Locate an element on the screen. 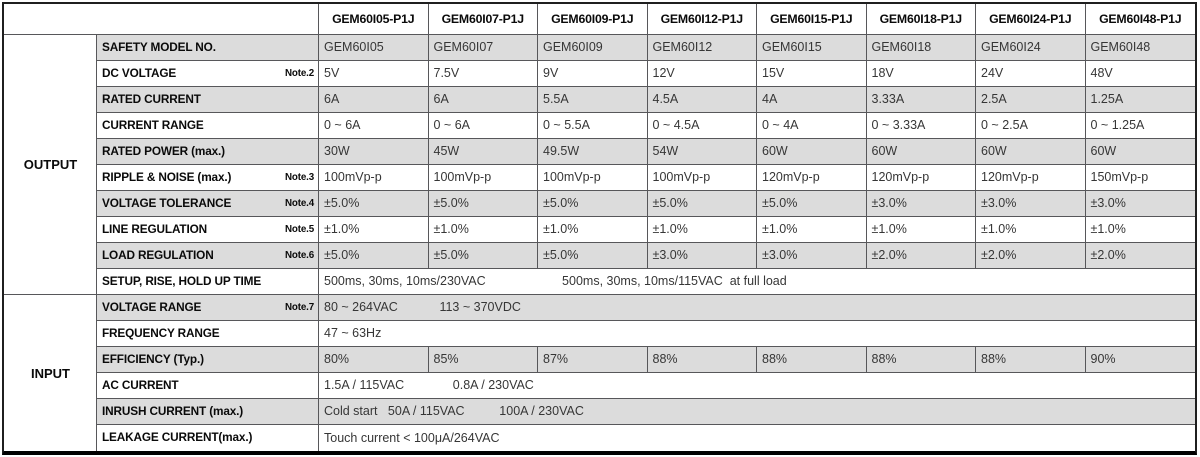  spec-cell: GEM60I24 is located at coordinates (1031, 48).